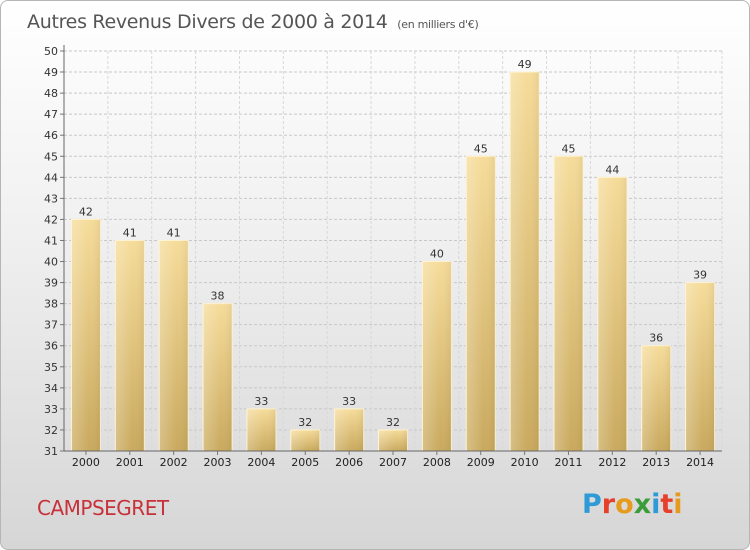 The width and height of the screenshot is (750, 550). What do you see at coordinates (624, 504) in the screenshot?
I see `logo-letter: o` at bounding box center [624, 504].